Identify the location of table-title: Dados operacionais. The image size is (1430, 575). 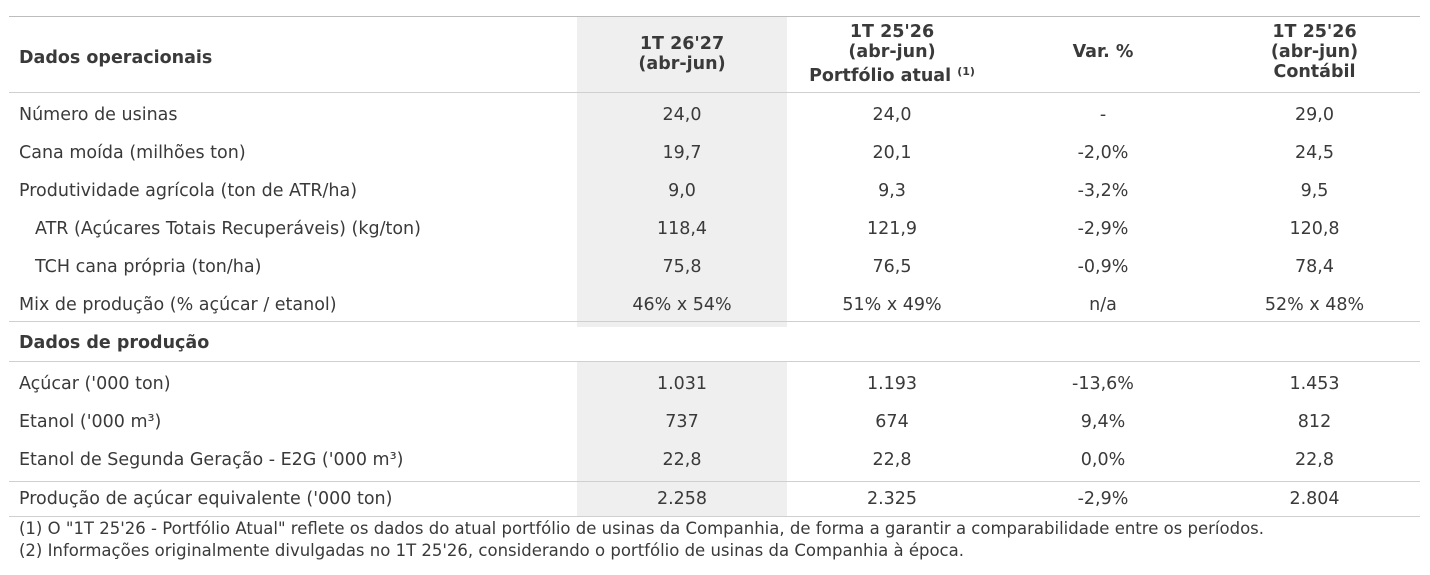
(116, 58).